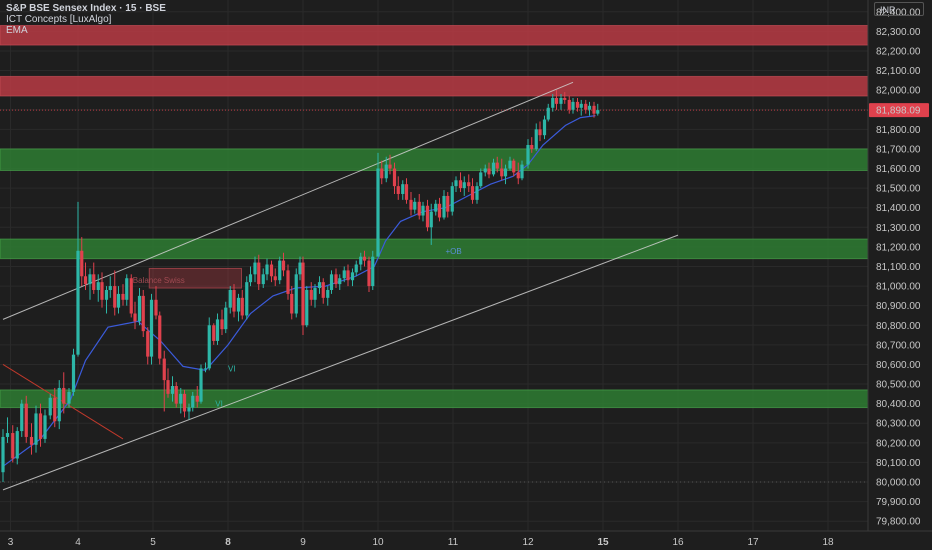  I want to click on y-tick-label: 80,600.00, so click(898, 365).